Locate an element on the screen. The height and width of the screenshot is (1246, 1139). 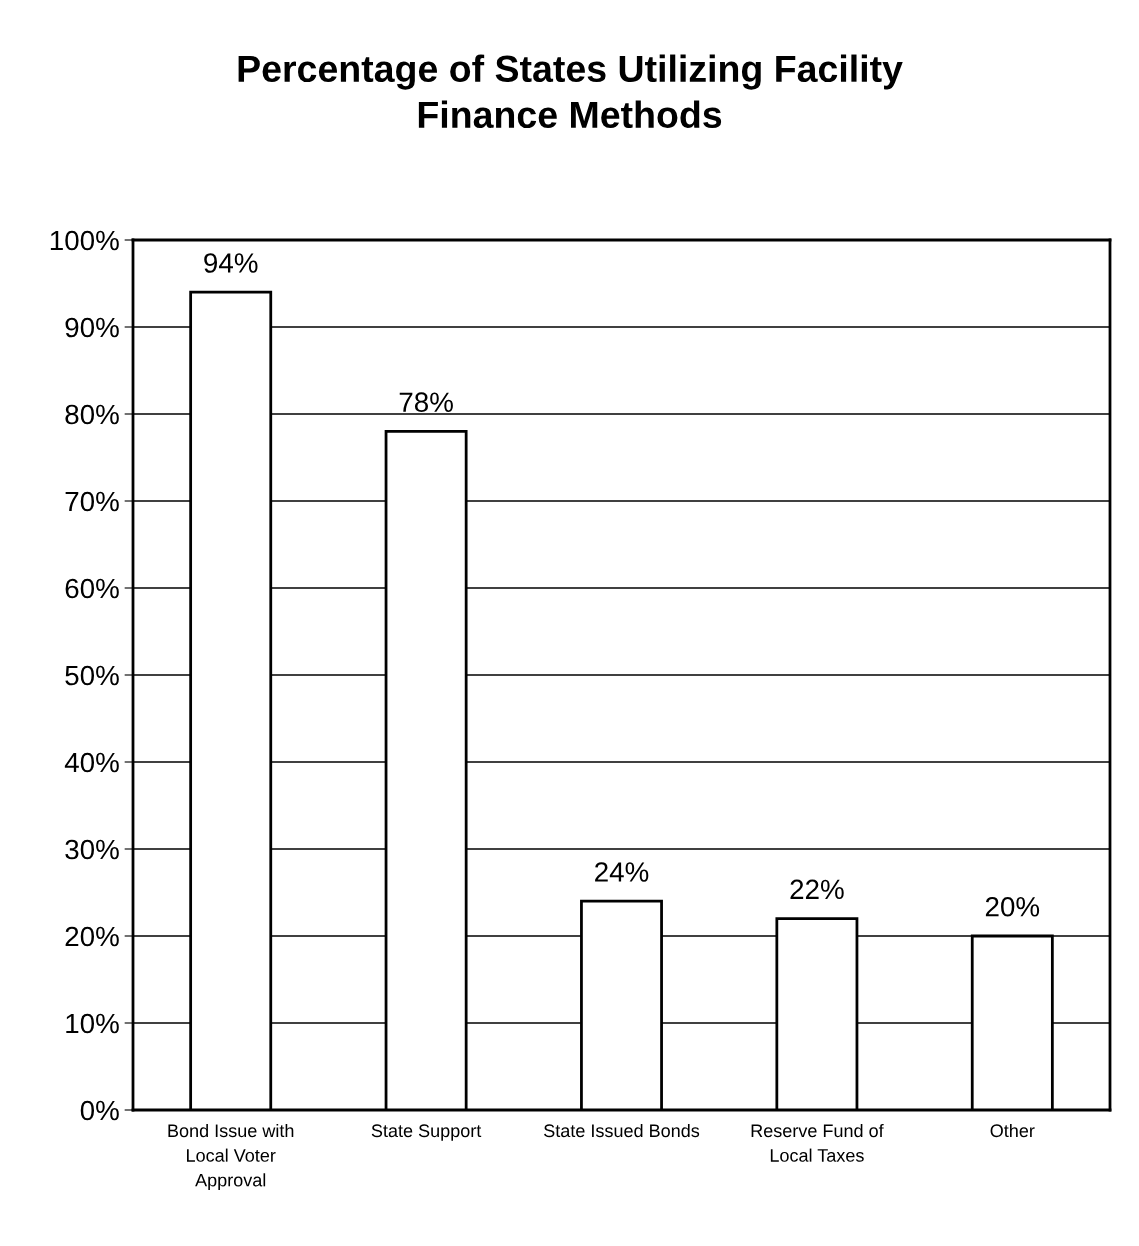
x-tick-label: Other is located at coordinates (1012, 1130).